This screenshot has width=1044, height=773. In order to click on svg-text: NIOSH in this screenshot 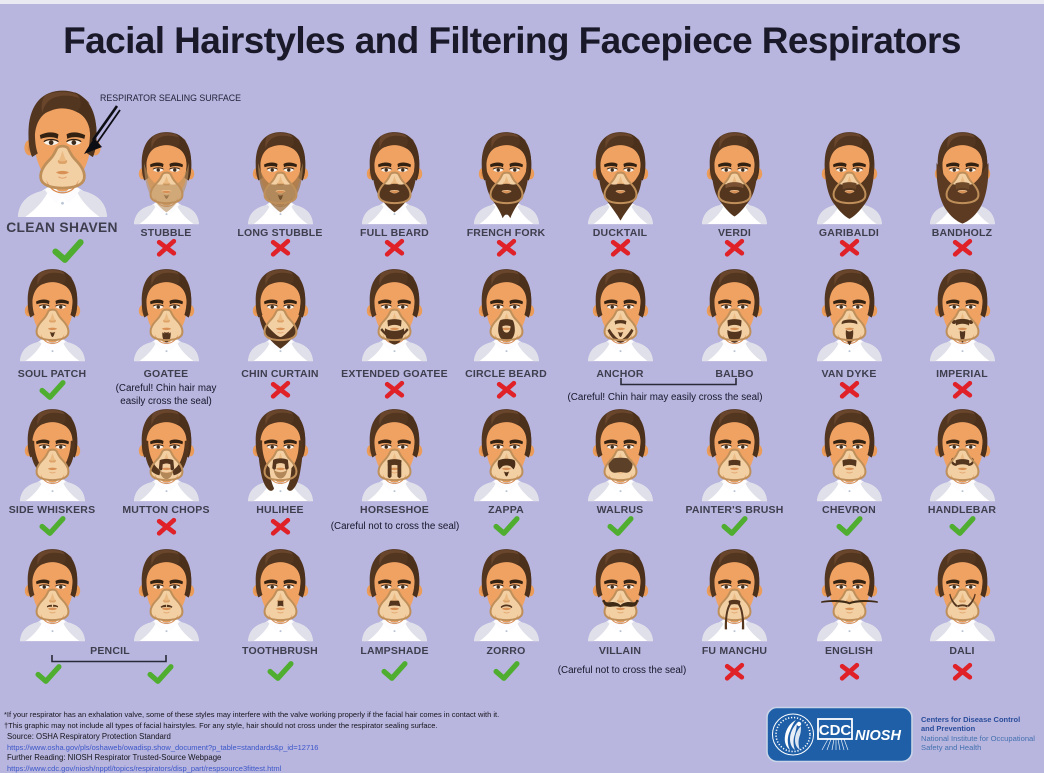, I will do `click(878, 736)`.